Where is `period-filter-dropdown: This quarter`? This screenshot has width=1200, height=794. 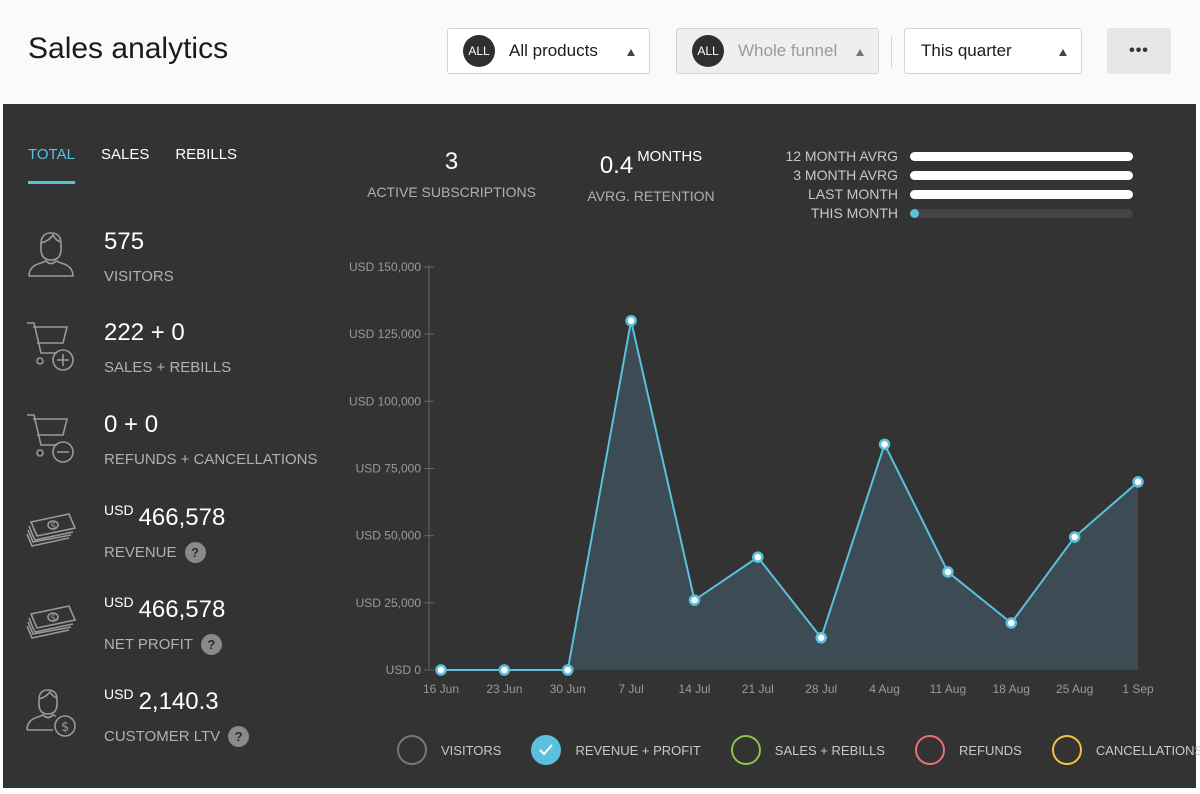 period-filter-dropdown: This quarter is located at coordinates (993, 51).